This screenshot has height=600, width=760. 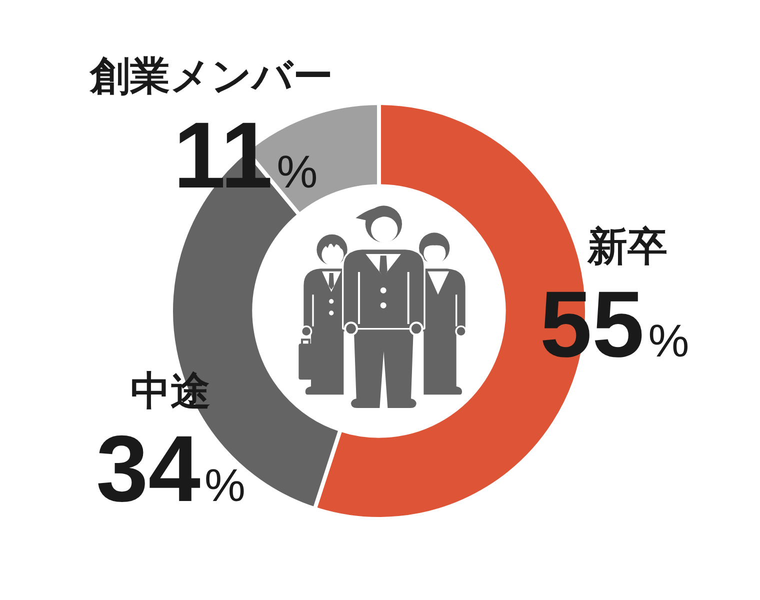 I want to click on data-label: 11%, so click(x=245, y=155).